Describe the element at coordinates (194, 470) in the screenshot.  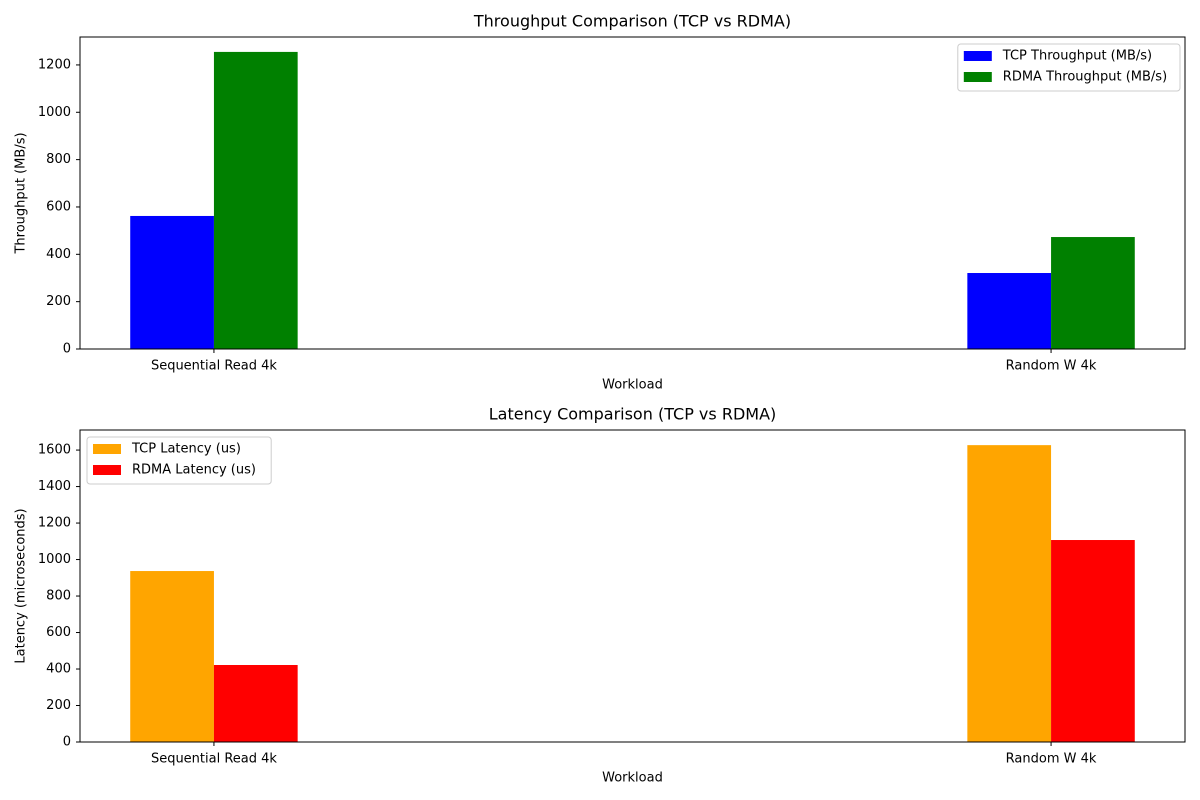
I see `legend-label: RDMA Latency (us)` at that location.